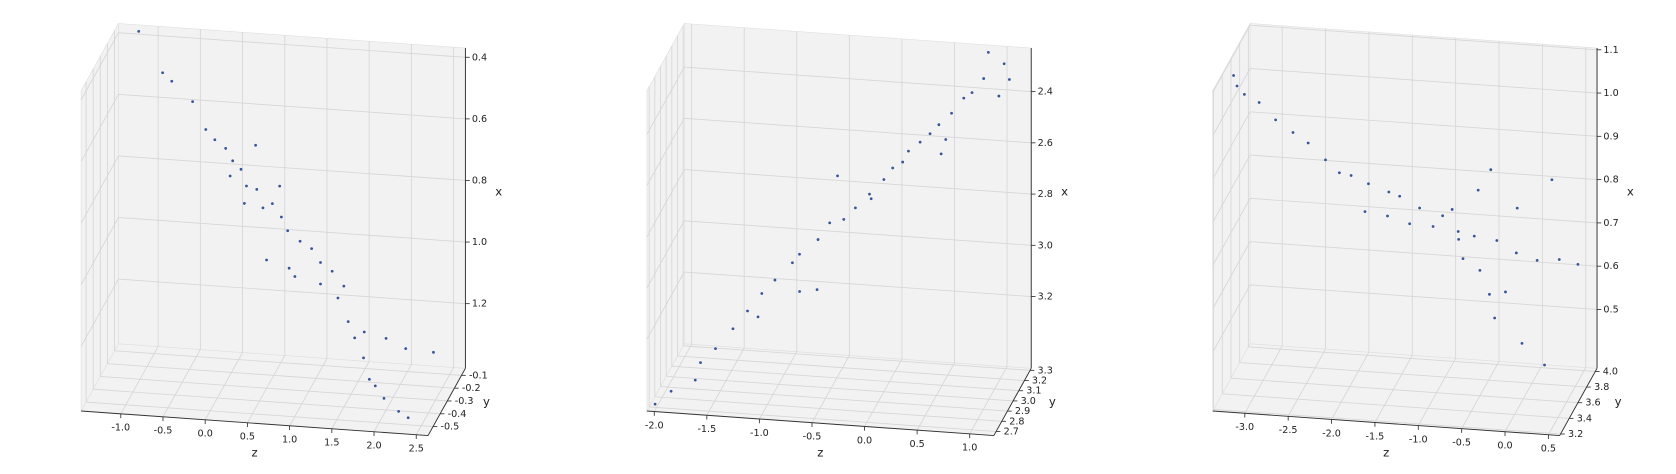  Describe the element at coordinates (471, 388) in the screenshot. I see `y-tick-label: -0.2` at that location.